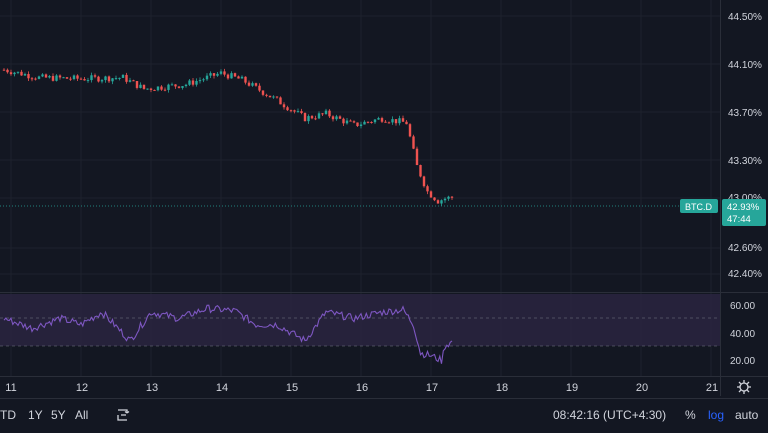 This screenshot has width=768, height=433. What do you see at coordinates (82, 415) in the screenshot?
I see `range-all-button: All` at bounding box center [82, 415].